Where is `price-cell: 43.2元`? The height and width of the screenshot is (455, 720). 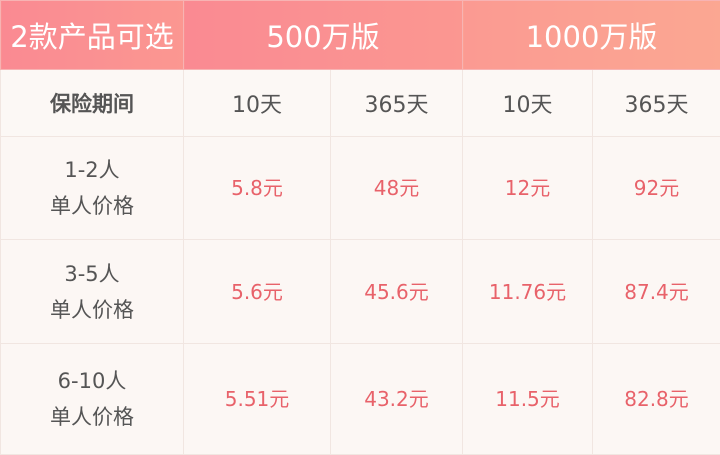
price-cell: 43.2元 is located at coordinates (397, 399).